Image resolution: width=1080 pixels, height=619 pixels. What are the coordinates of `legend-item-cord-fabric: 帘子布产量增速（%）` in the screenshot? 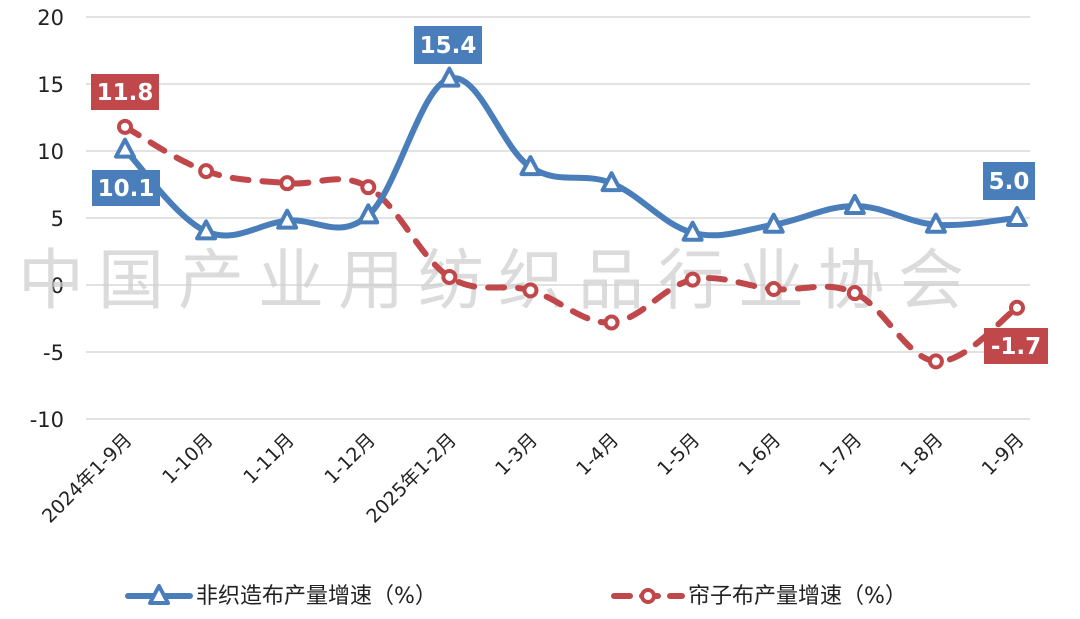 It's located at (759, 596).